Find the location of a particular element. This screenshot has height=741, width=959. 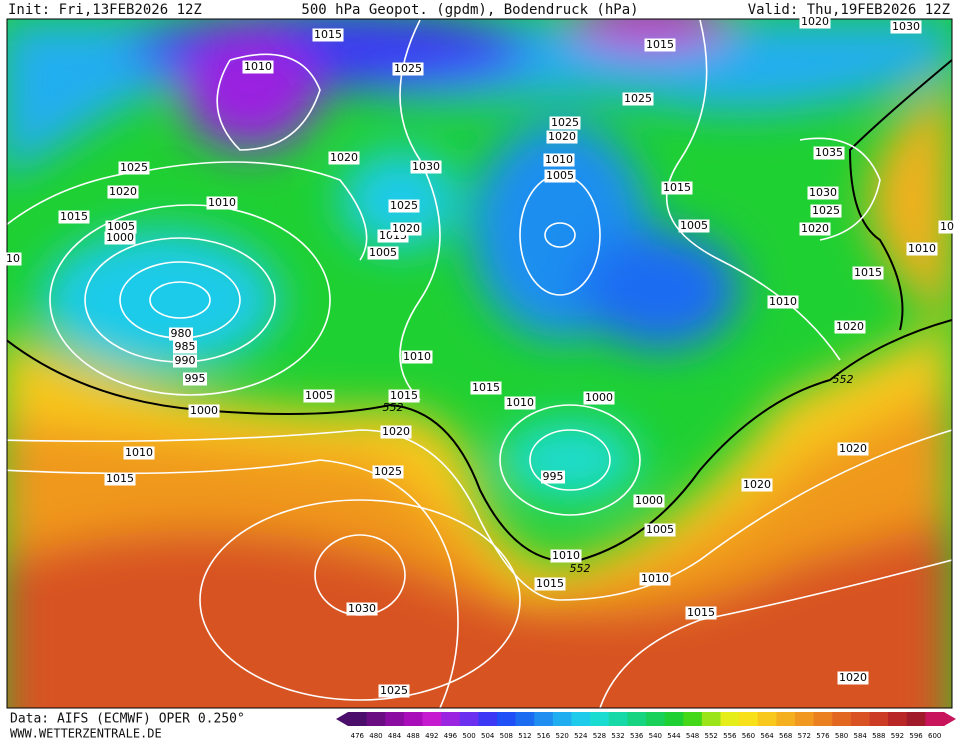

colorbar-label: 600 is located at coordinates (934, 736).